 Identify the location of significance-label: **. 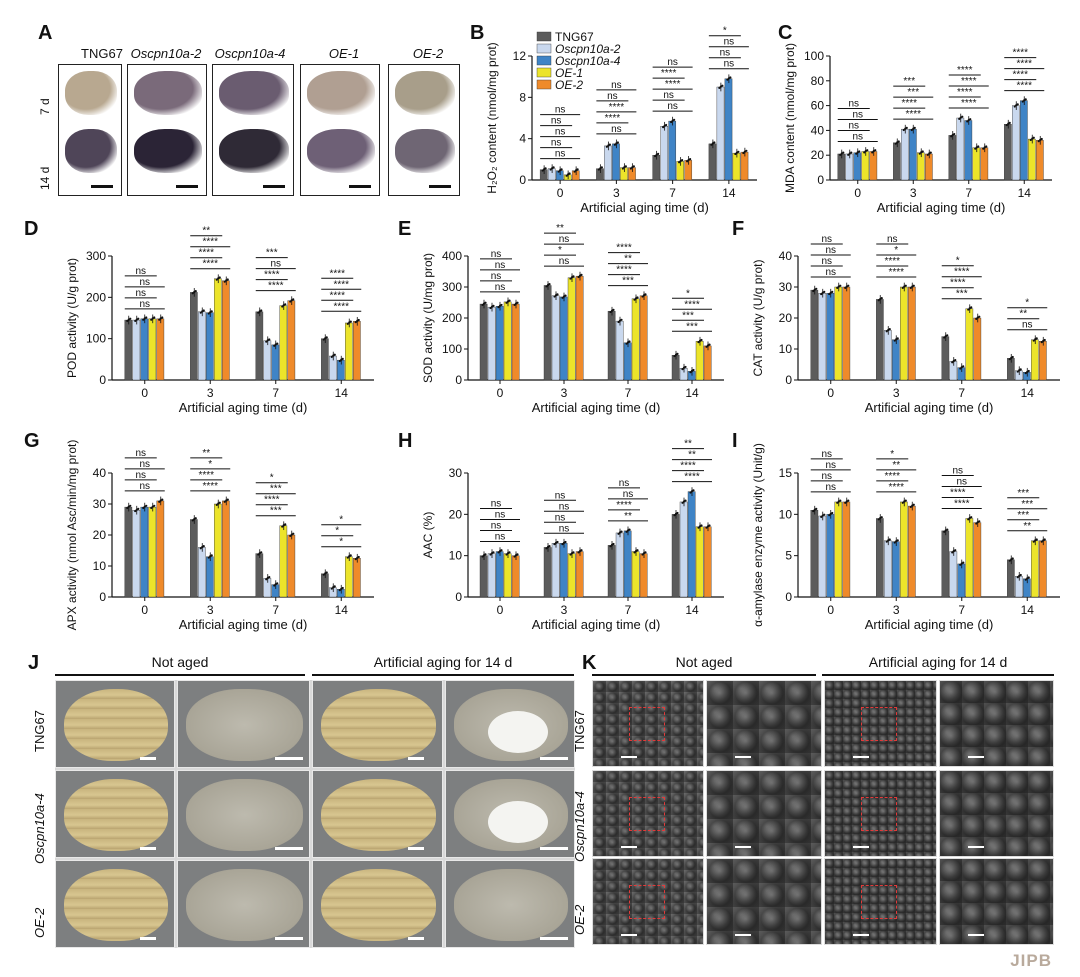
(692, 455).